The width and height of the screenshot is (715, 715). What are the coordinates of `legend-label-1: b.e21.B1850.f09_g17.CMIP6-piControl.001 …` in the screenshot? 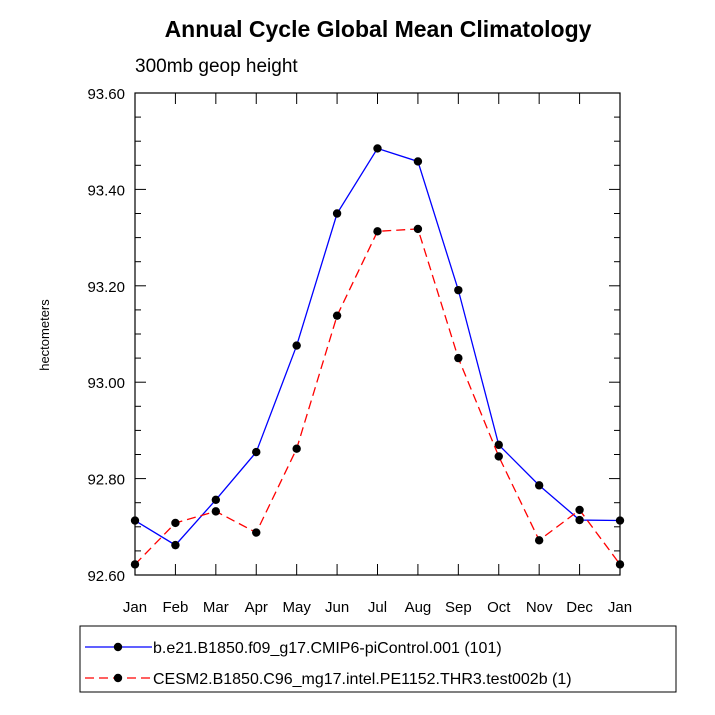 It's located at (327, 648).